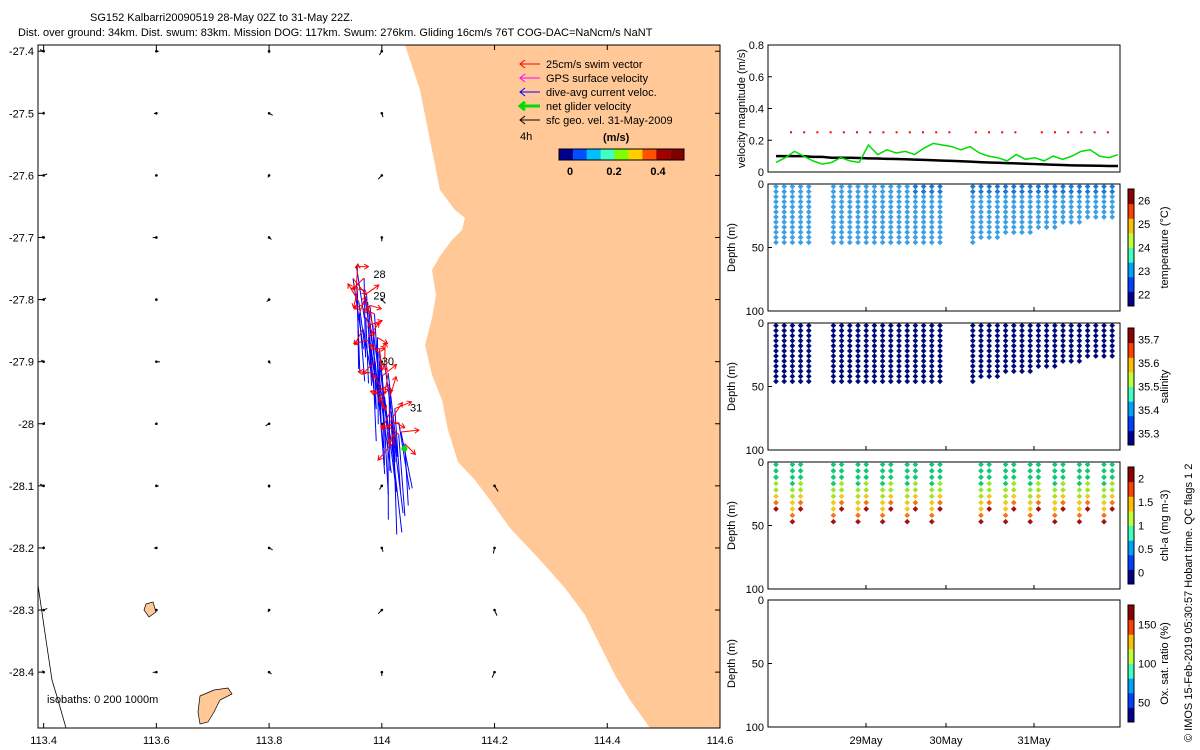 This screenshot has height=750, width=1200. What do you see at coordinates (761, 463) in the screenshot?
I see `depth-tick-label: 0` at bounding box center [761, 463].